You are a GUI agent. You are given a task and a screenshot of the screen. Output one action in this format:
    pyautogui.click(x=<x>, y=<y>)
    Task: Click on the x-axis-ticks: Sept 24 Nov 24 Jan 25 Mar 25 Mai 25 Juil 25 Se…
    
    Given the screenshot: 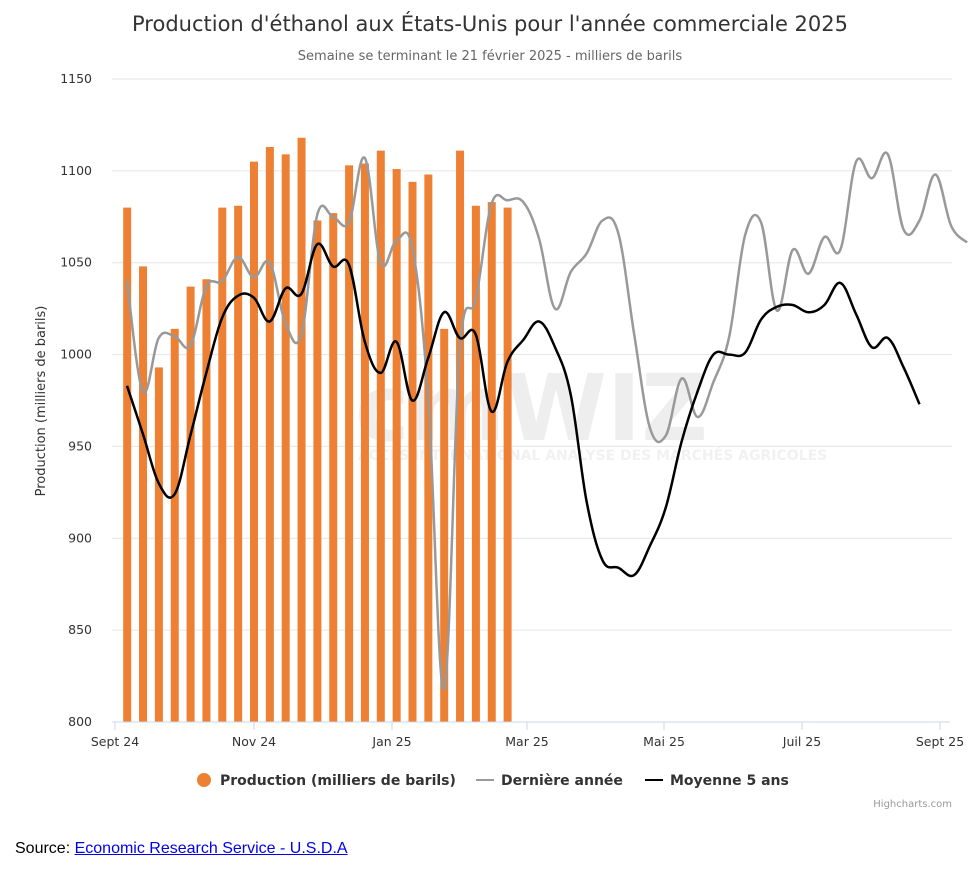 What is the action you would take?
    pyautogui.click(x=527, y=735)
    